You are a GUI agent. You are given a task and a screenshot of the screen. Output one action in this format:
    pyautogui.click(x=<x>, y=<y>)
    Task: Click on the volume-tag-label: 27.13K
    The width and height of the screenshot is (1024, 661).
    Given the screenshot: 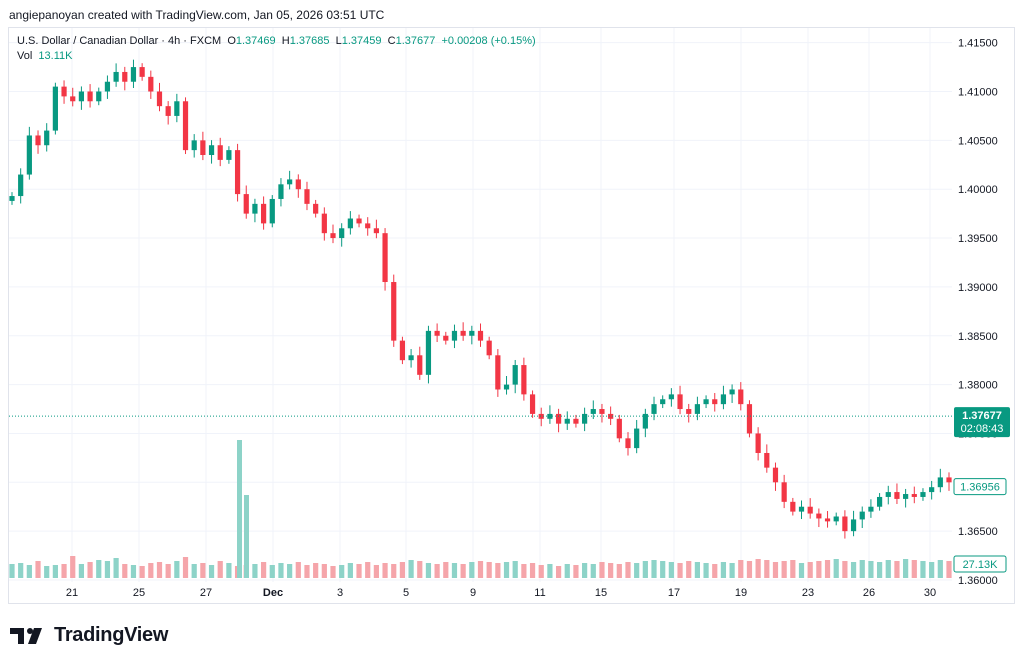 What is the action you would take?
    pyautogui.click(x=981, y=565)
    